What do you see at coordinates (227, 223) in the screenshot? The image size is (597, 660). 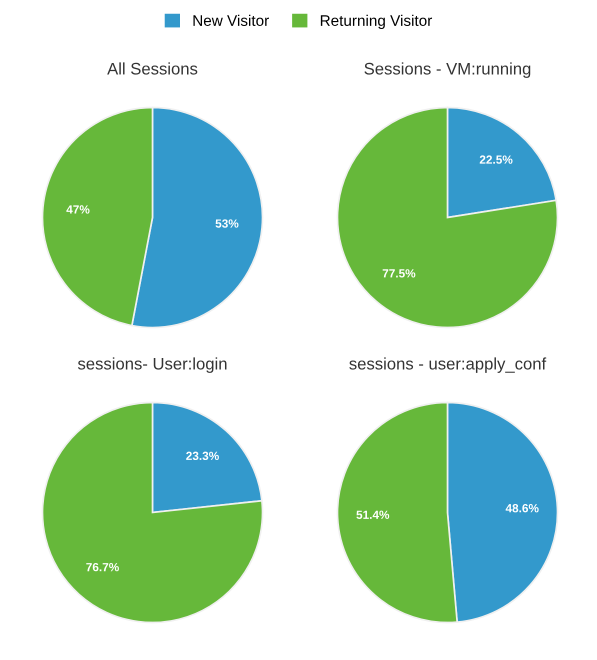 I see `data-label: 53%` at bounding box center [227, 223].